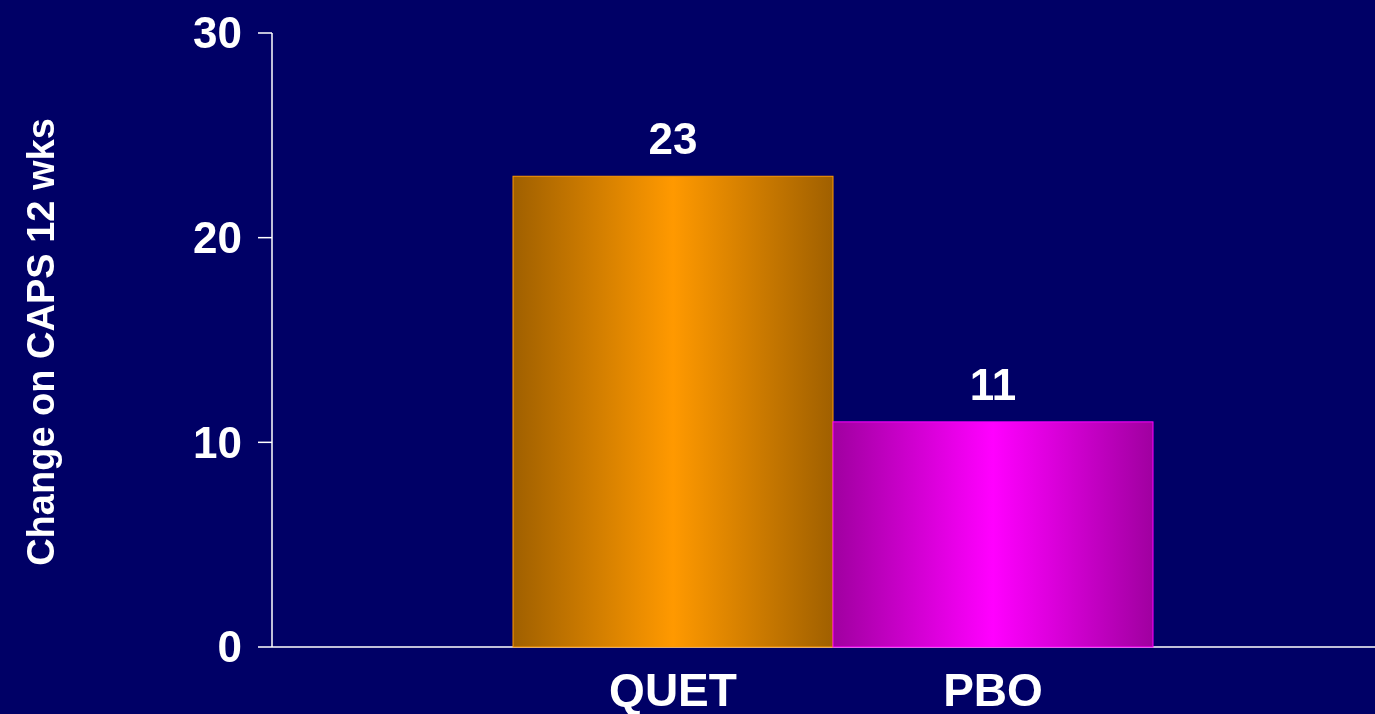 The image size is (1375, 714). Describe the element at coordinates (41, 342) in the screenshot. I see `y-axis-title: Change on CAPS 12 wks` at that location.